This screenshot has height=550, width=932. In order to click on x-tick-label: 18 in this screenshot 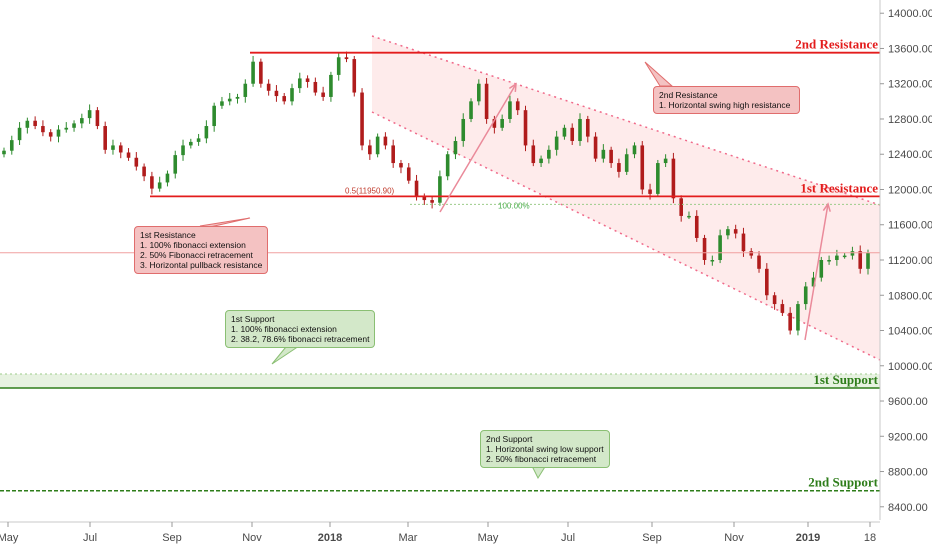, I will do `click(870, 538)`.